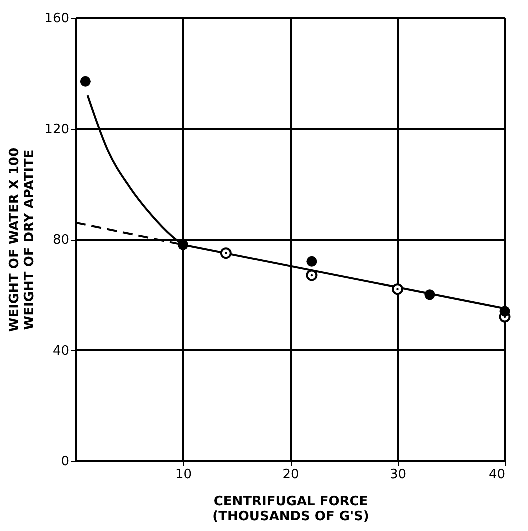 The height and width of the screenshot is (531, 528). Describe the element at coordinates (57, 19) in the screenshot. I see `y-tick-label: 160` at that location.